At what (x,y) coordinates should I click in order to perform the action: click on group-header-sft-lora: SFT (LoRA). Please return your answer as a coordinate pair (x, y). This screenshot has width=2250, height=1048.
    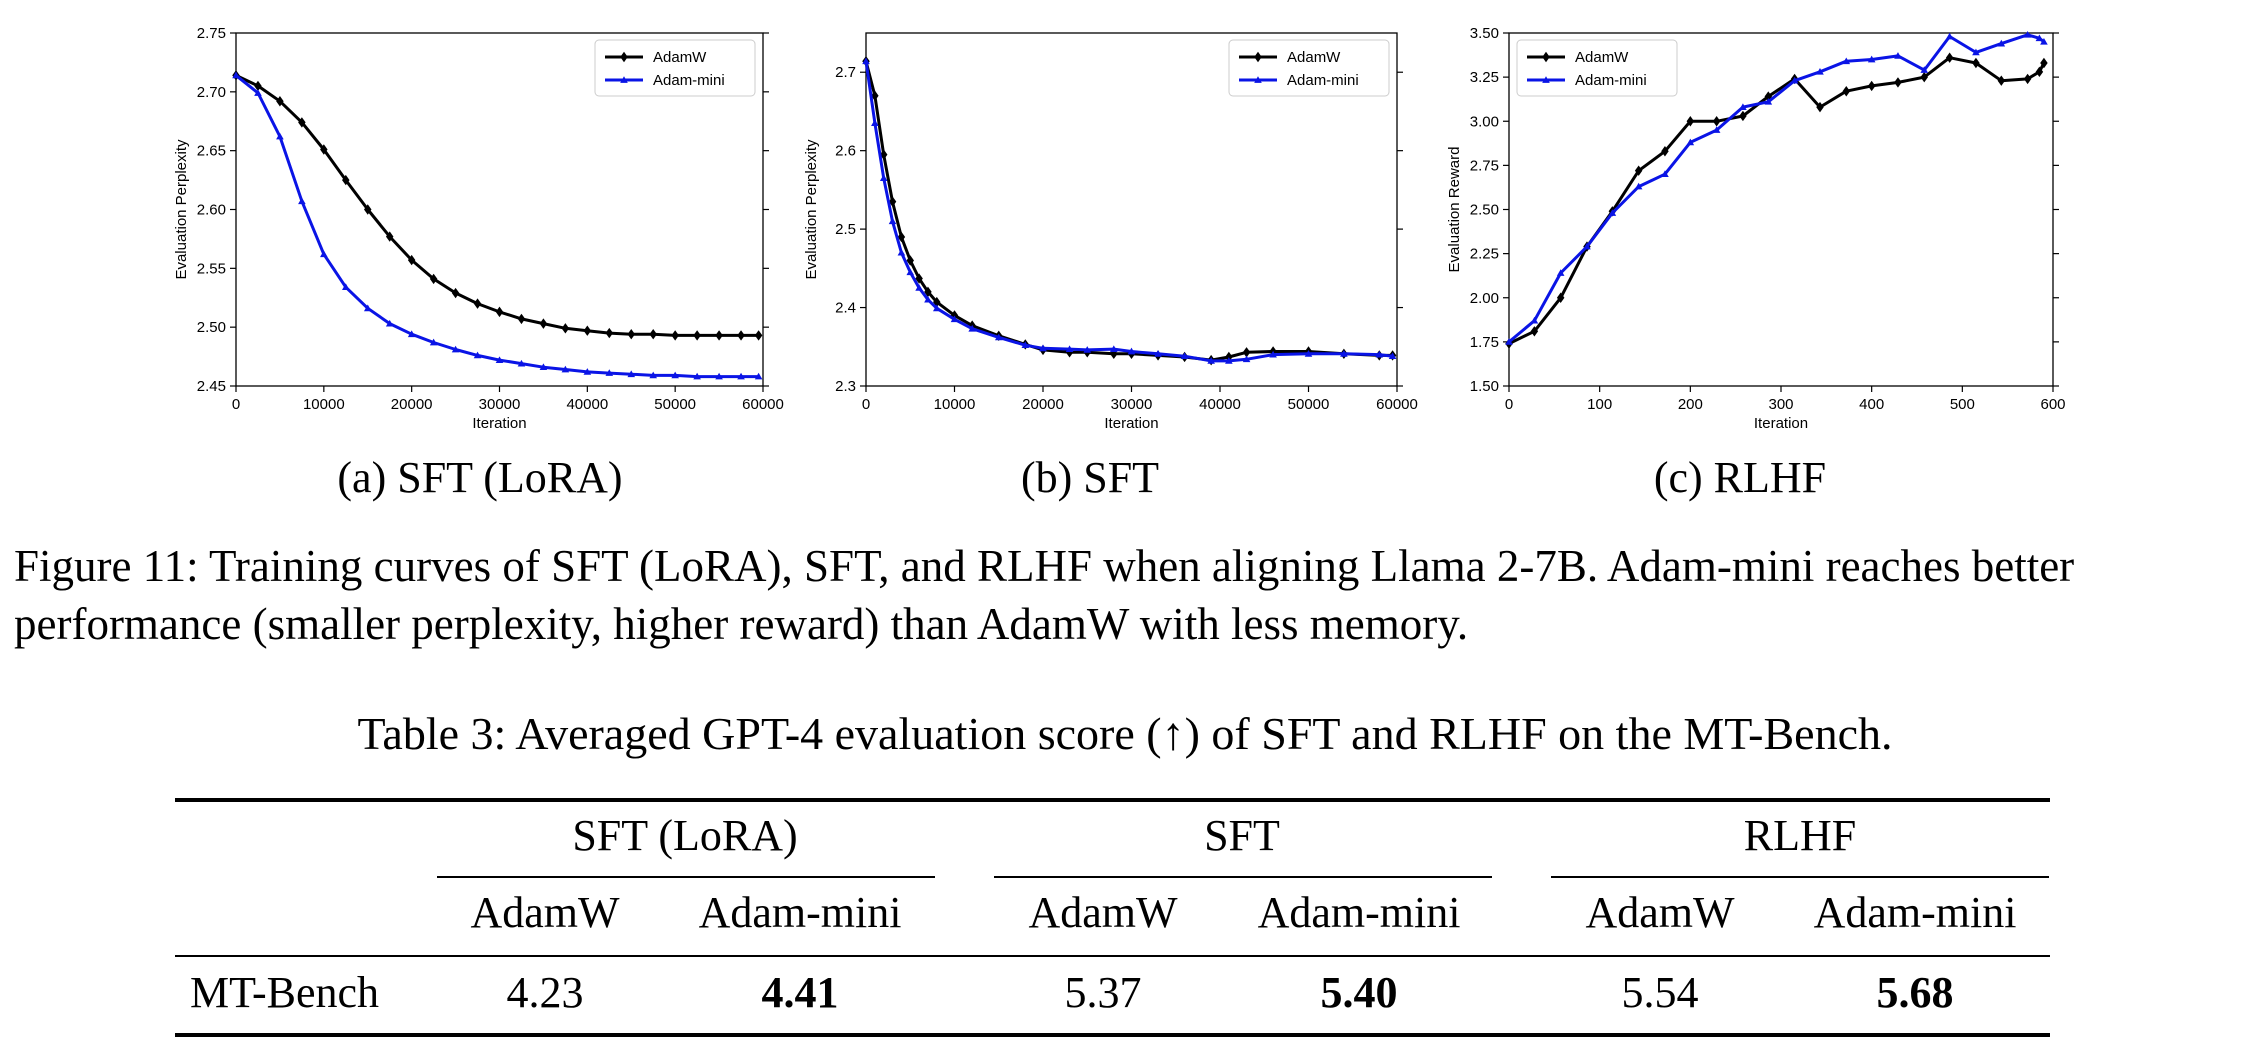
    Looking at the image, I should click on (685, 835).